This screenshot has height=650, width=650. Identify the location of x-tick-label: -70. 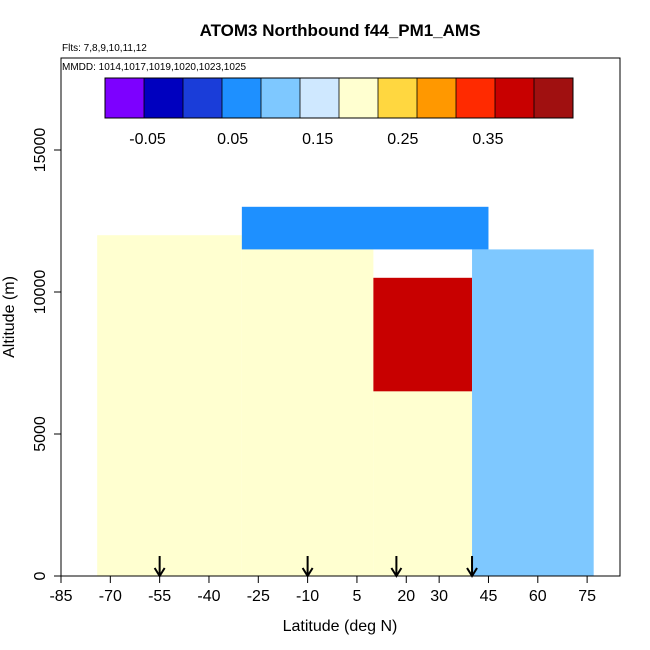
(110, 596).